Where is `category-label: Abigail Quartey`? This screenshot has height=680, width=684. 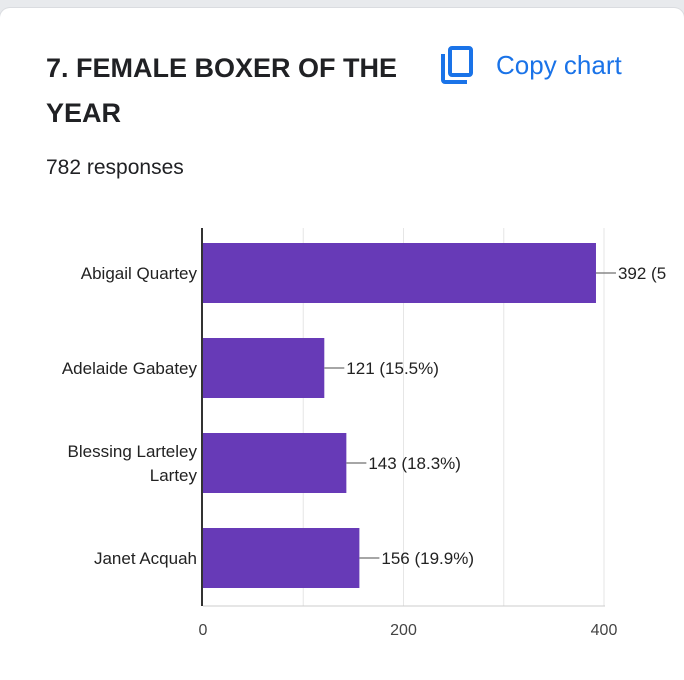 category-label: Abigail Quartey is located at coordinates (139, 273).